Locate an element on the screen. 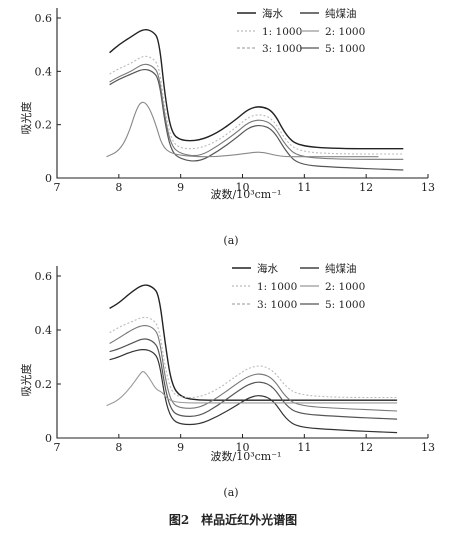 Image resolution: width=471 pixels, height=533 pixels. panel-b-x-tick-label-5: 12 is located at coordinates (366, 447).